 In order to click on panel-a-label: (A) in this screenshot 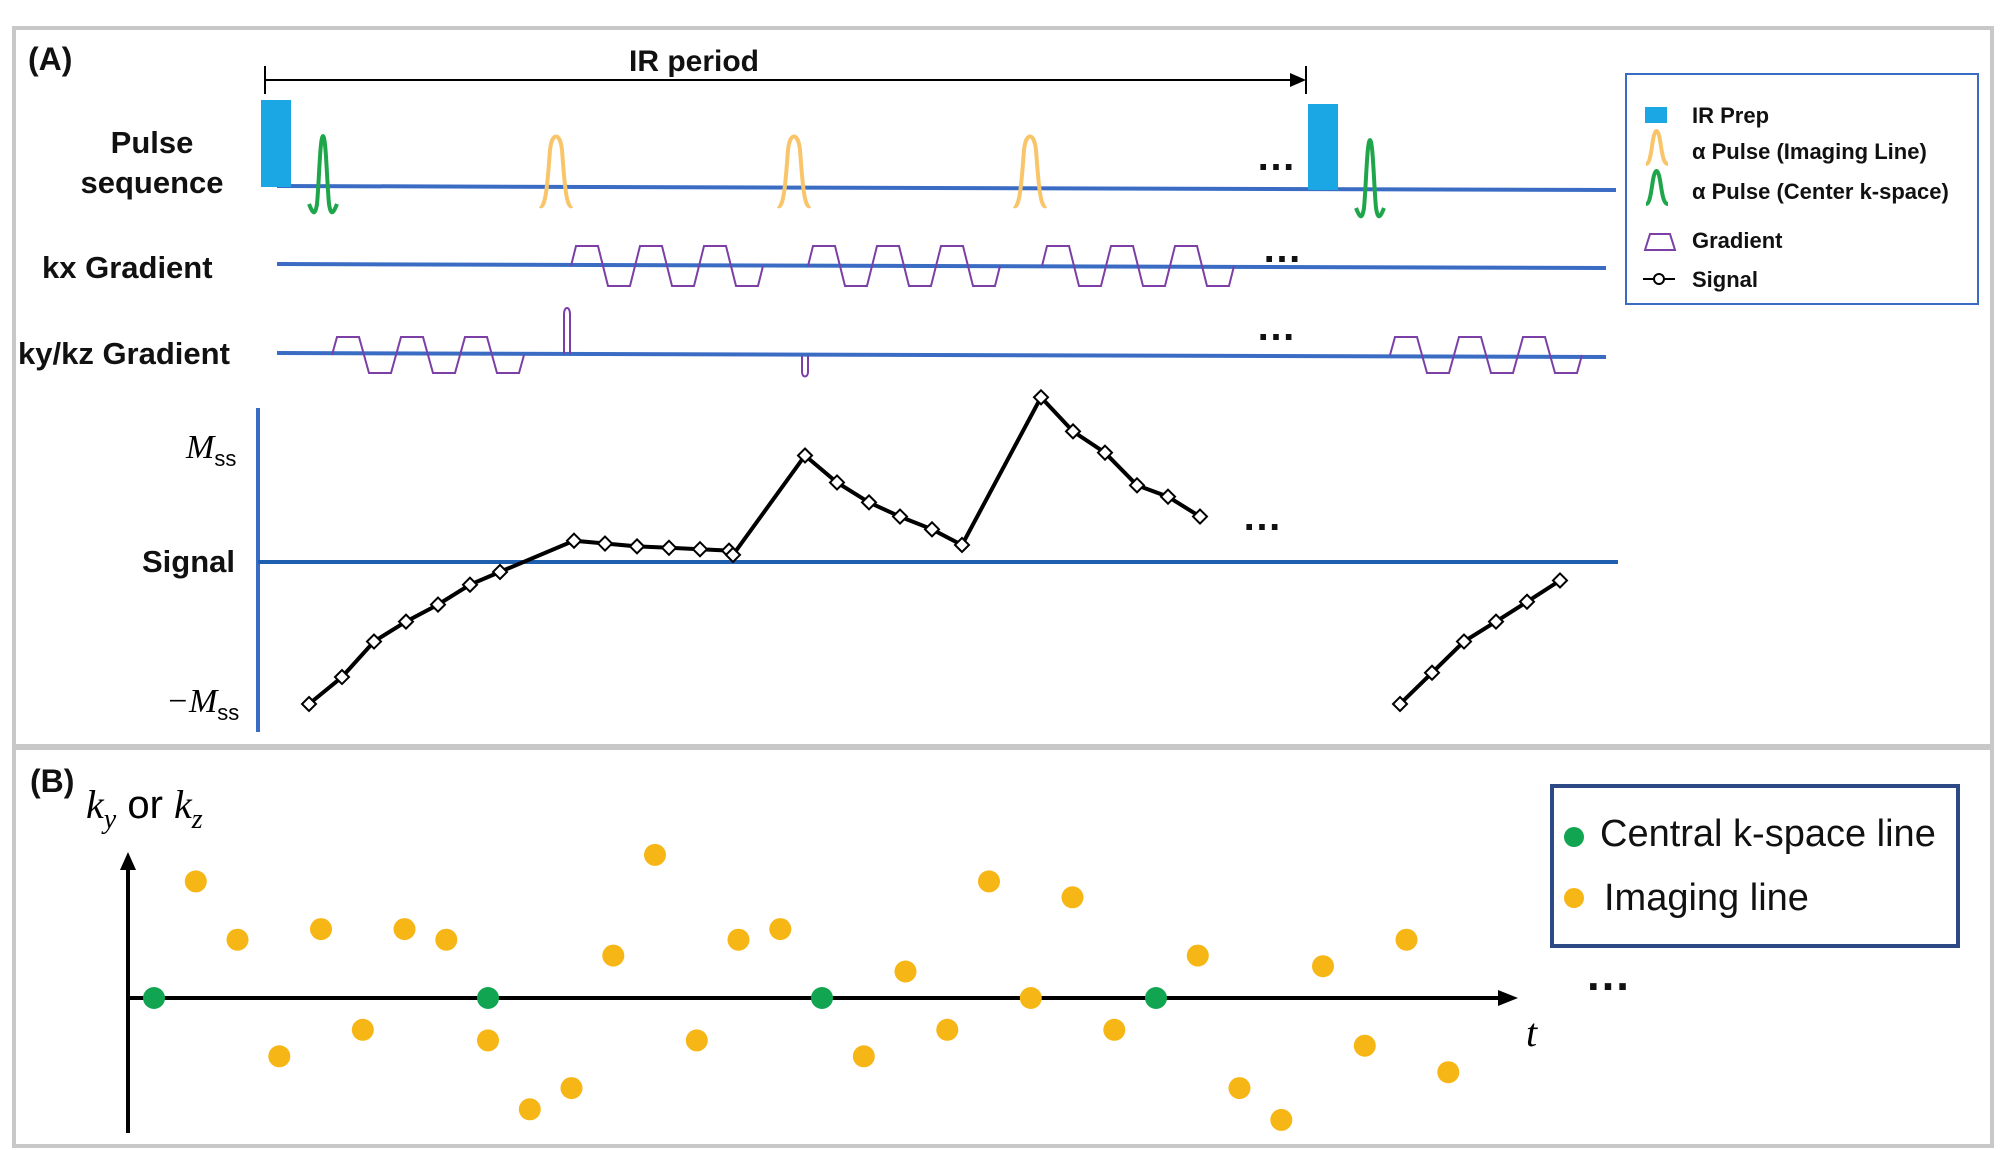, I will do `click(50, 59)`.